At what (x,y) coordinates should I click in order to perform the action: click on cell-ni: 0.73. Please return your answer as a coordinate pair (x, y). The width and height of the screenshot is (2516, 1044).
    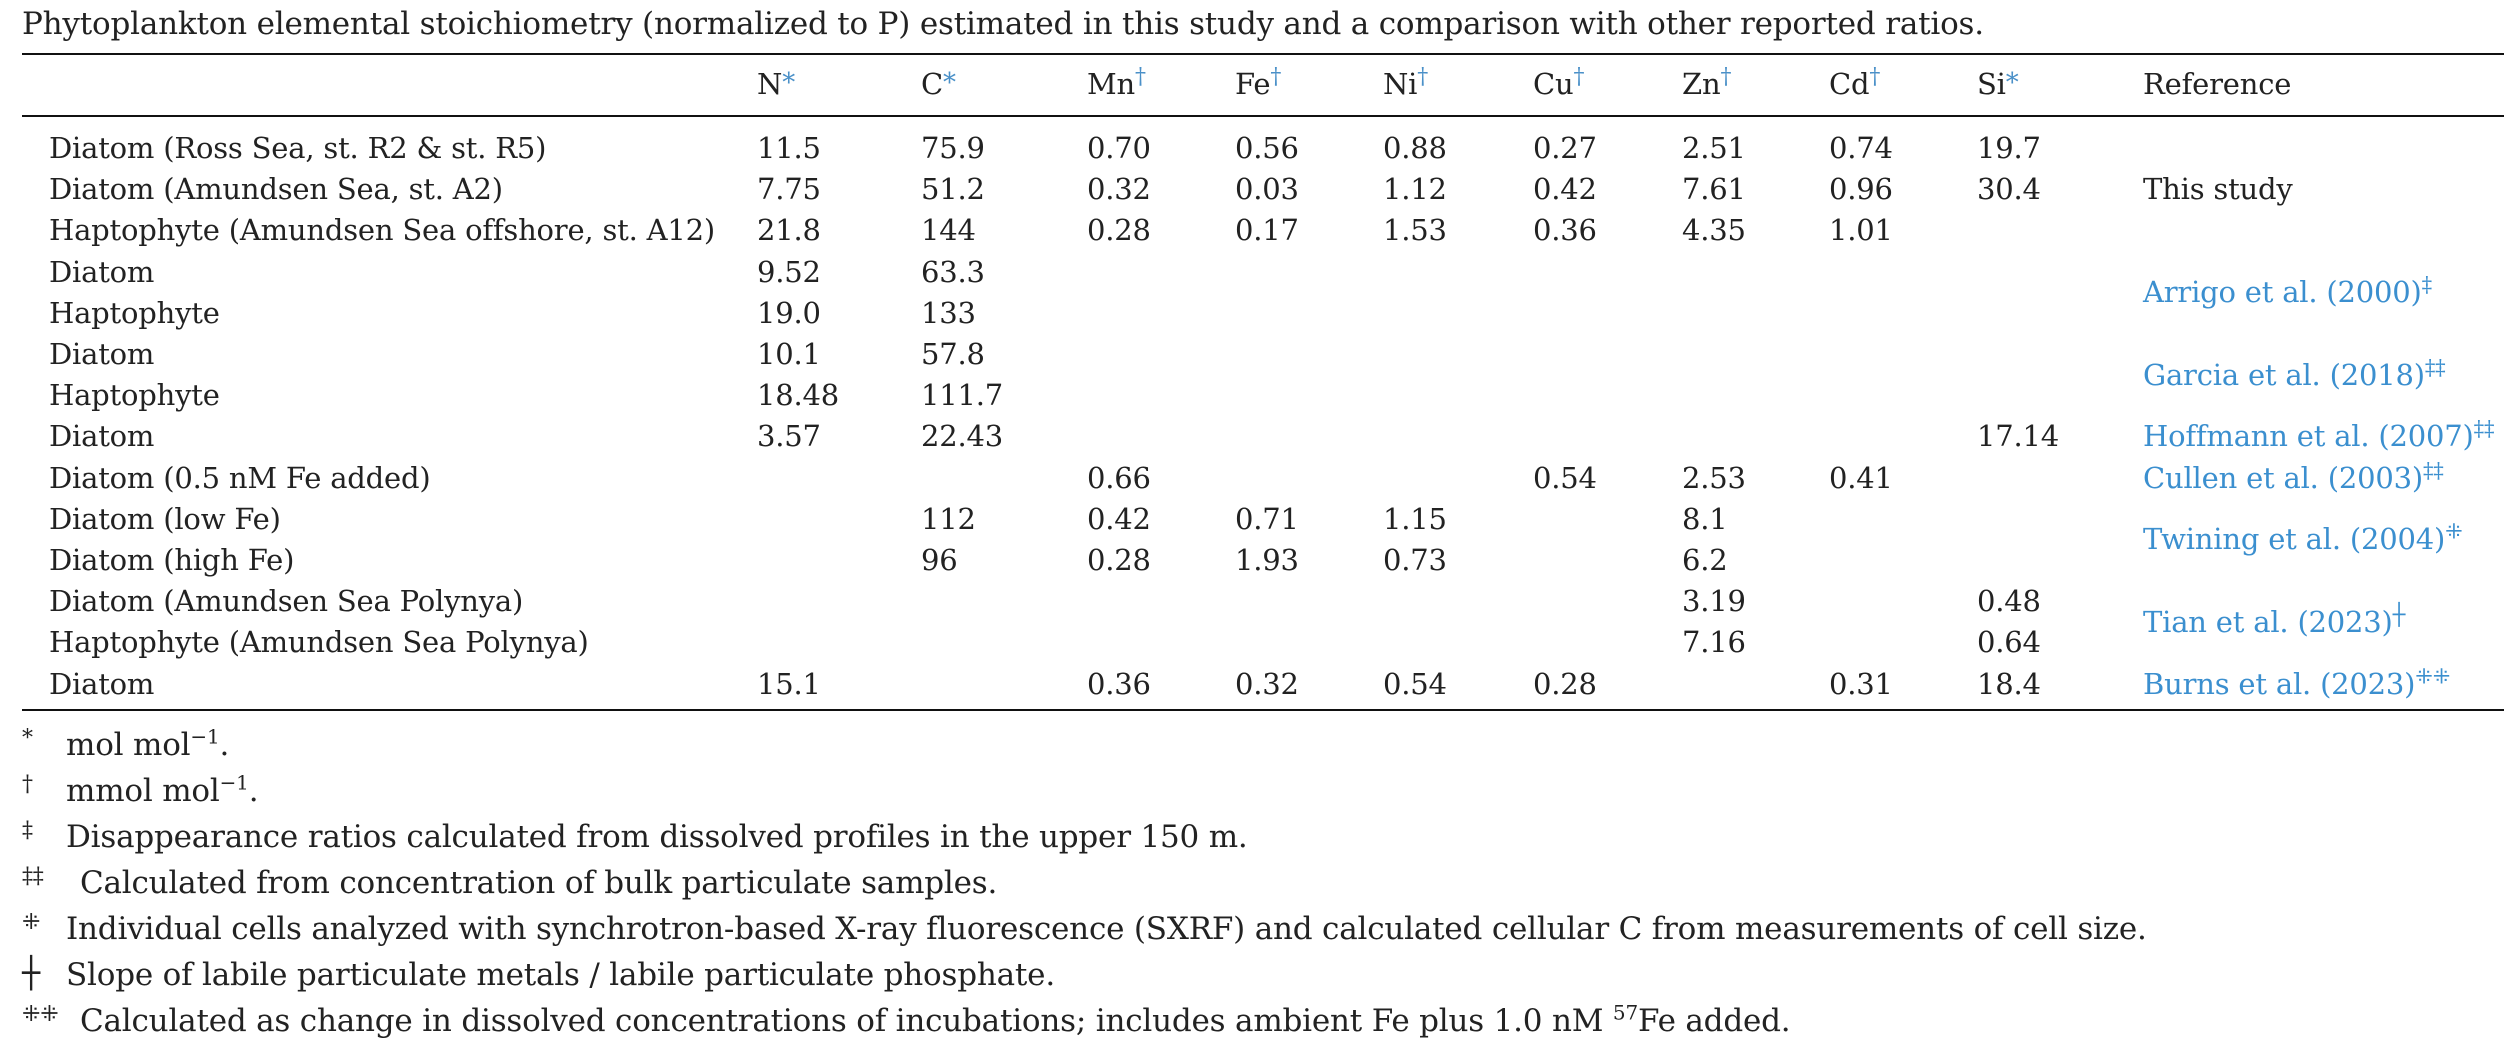
    Looking at the image, I should click on (1415, 560).